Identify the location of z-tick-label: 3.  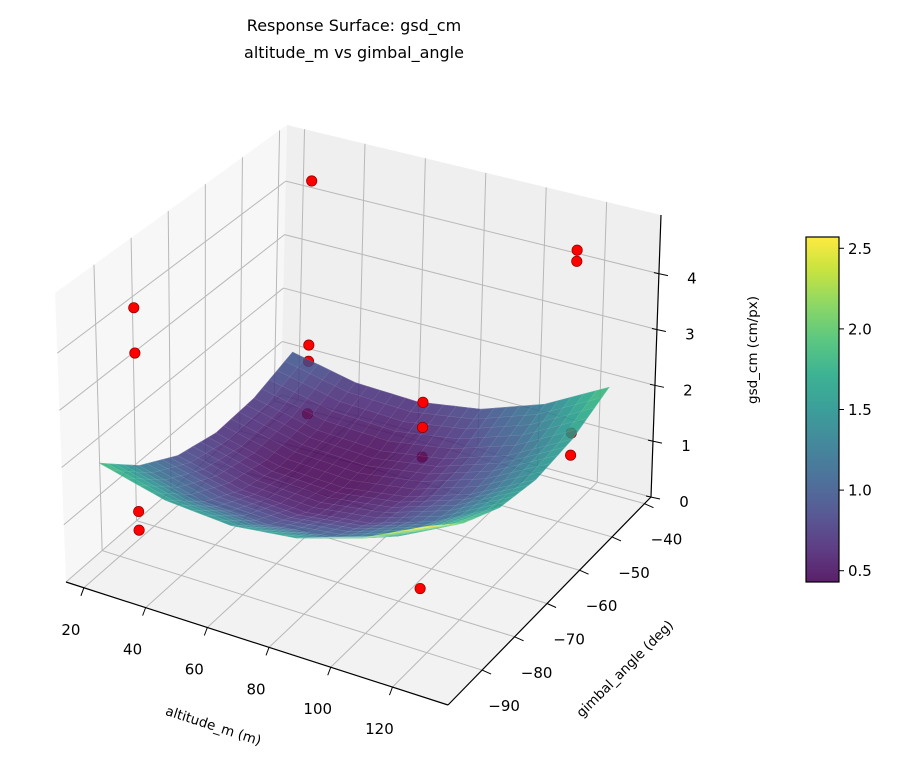
(690, 334).